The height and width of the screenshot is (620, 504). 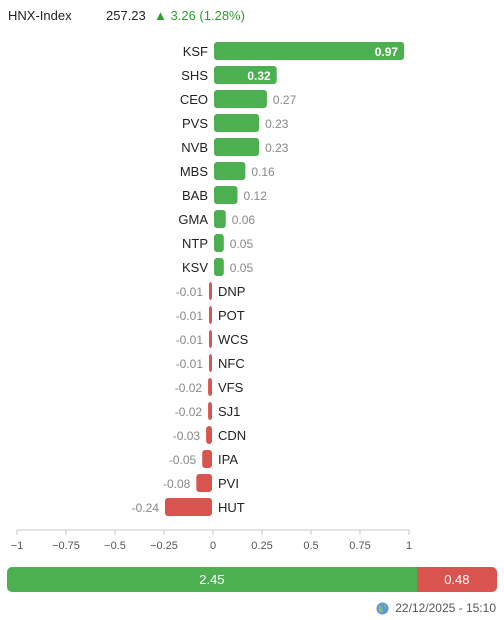 What do you see at coordinates (195, 195) in the screenshot?
I see `category-label: BAB` at bounding box center [195, 195].